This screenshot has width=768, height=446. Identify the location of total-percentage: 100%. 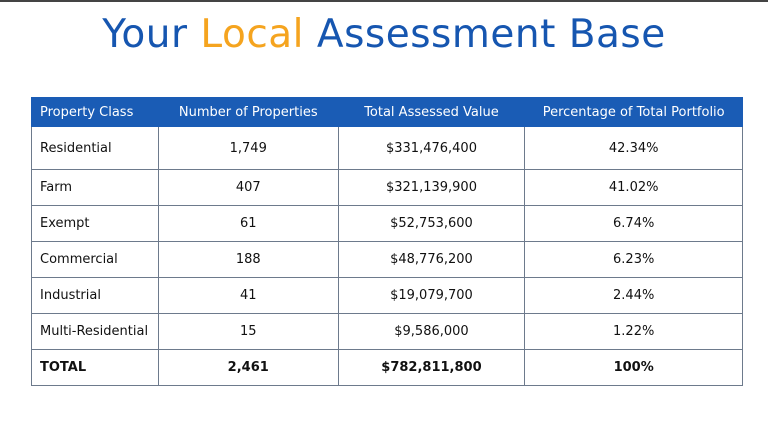
(633, 367).